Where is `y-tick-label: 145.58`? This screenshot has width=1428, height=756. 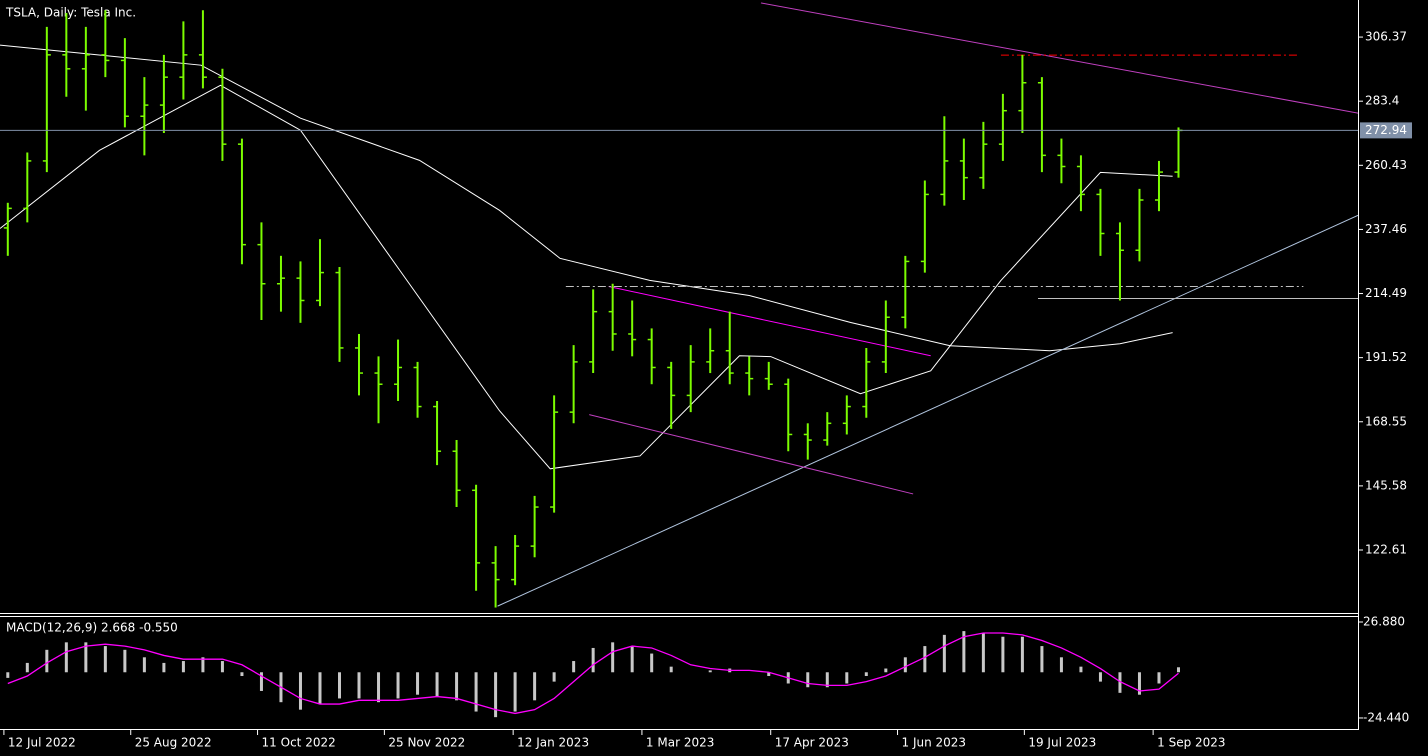 y-tick-label: 145.58 is located at coordinates (1386, 485).